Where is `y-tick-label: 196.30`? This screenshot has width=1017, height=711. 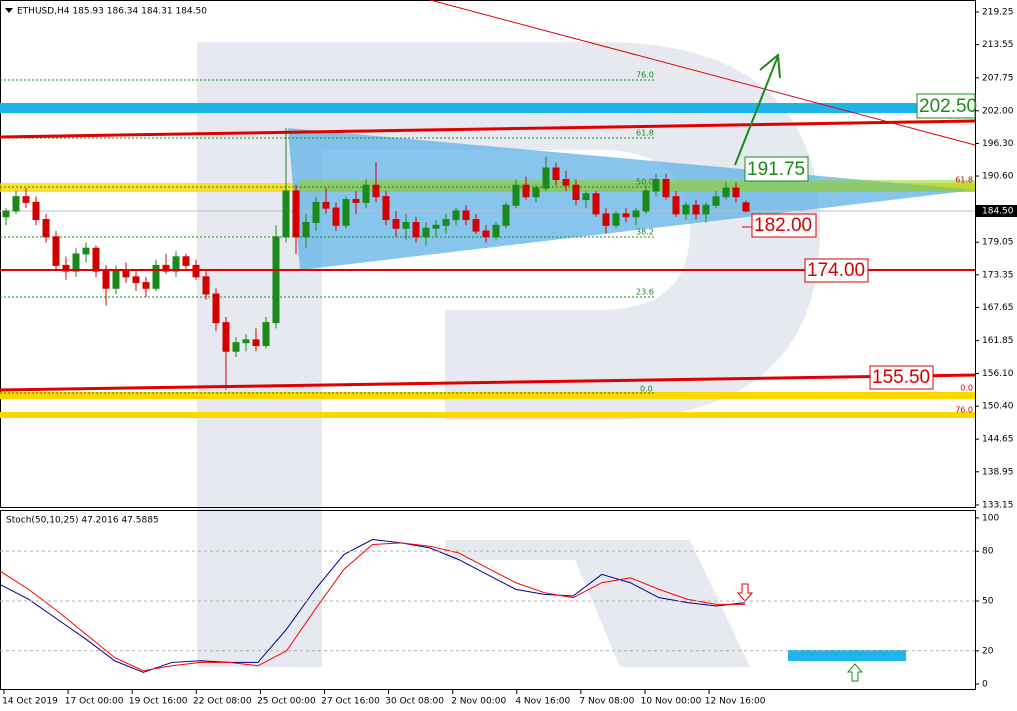 y-tick-label: 196.30 is located at coordinates (998, 144).